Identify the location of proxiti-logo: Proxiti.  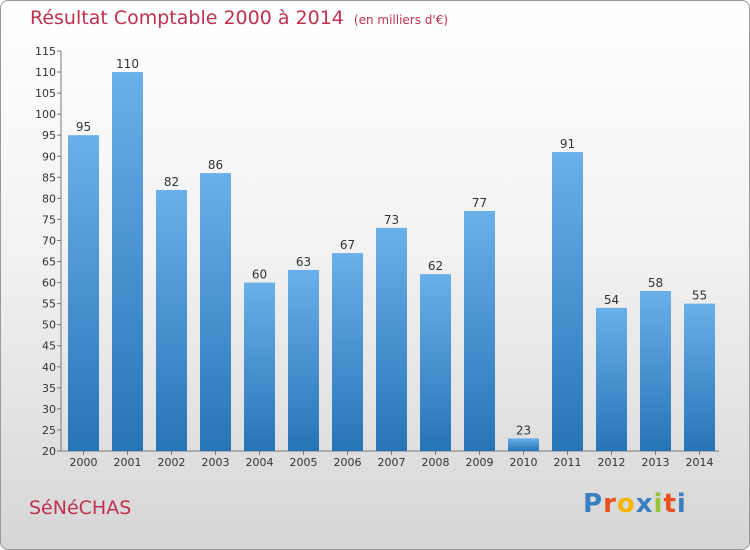
(635, 504).